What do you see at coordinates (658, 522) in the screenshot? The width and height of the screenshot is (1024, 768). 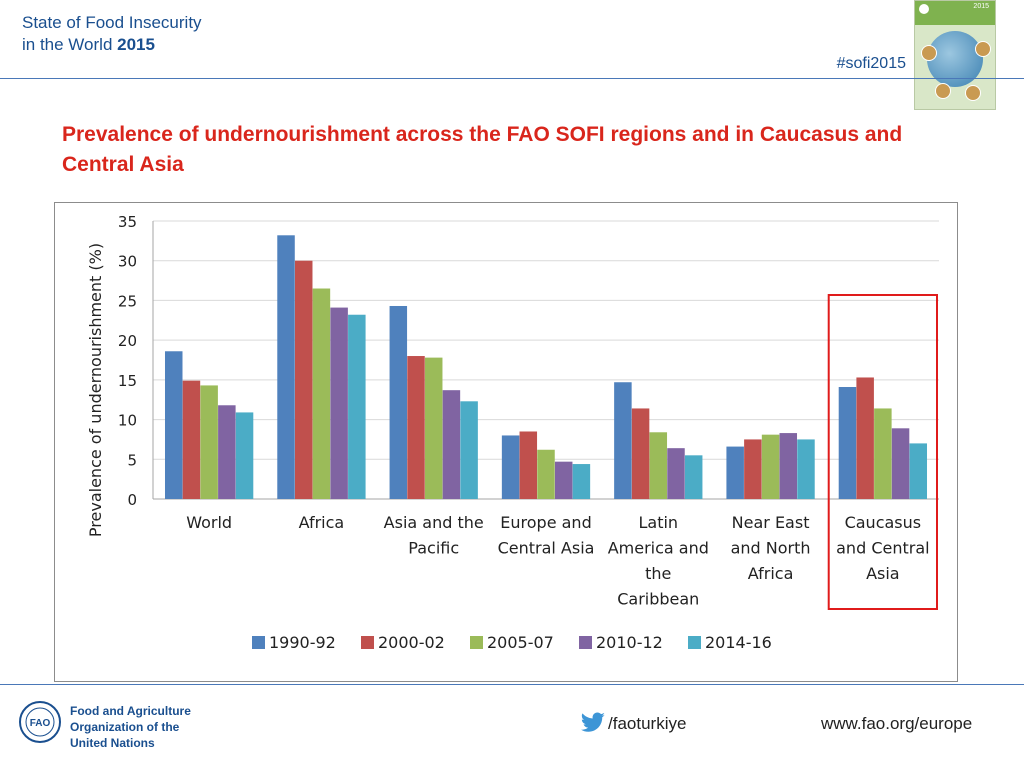 I see `x-category-label: Latin` at bounding box center [658, 522].